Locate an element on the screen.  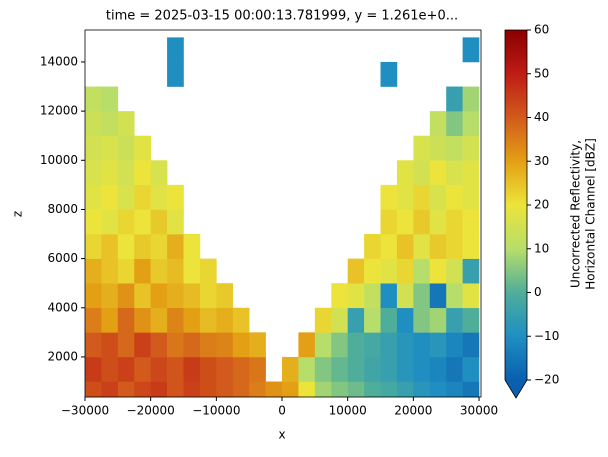
y-tick-label: 2000 is located at coordinates (62, 356).